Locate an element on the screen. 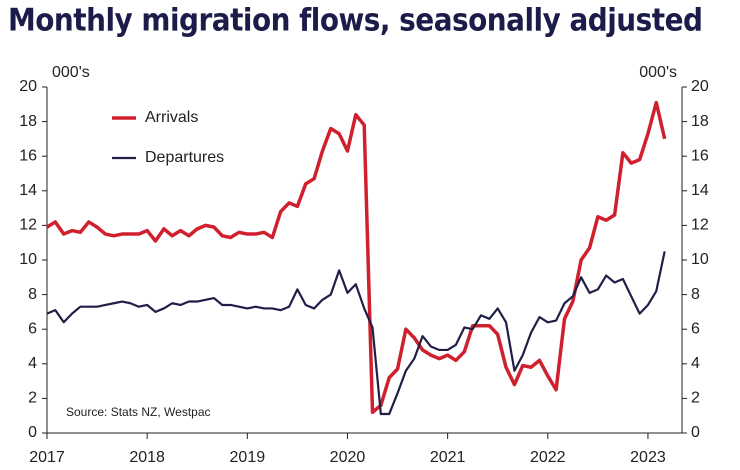 The image size is (740, 470). y-tick-label: 16 is located at coordinates (28, 155).